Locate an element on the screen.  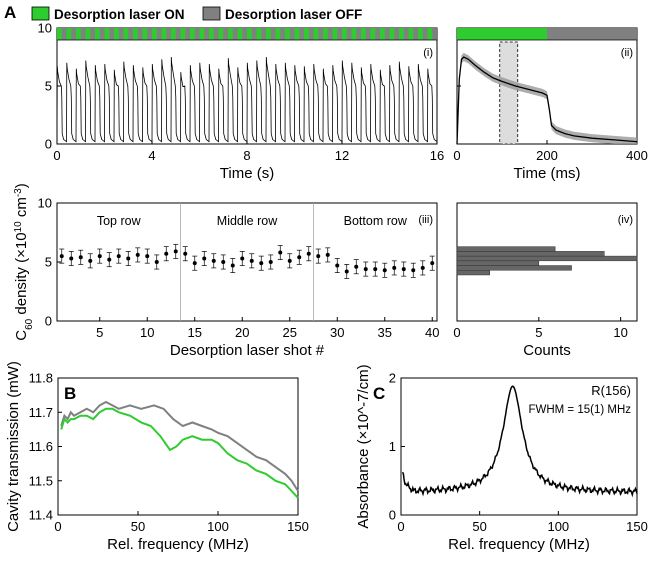
panel-label-a: A is located at coordinates (10, 12).